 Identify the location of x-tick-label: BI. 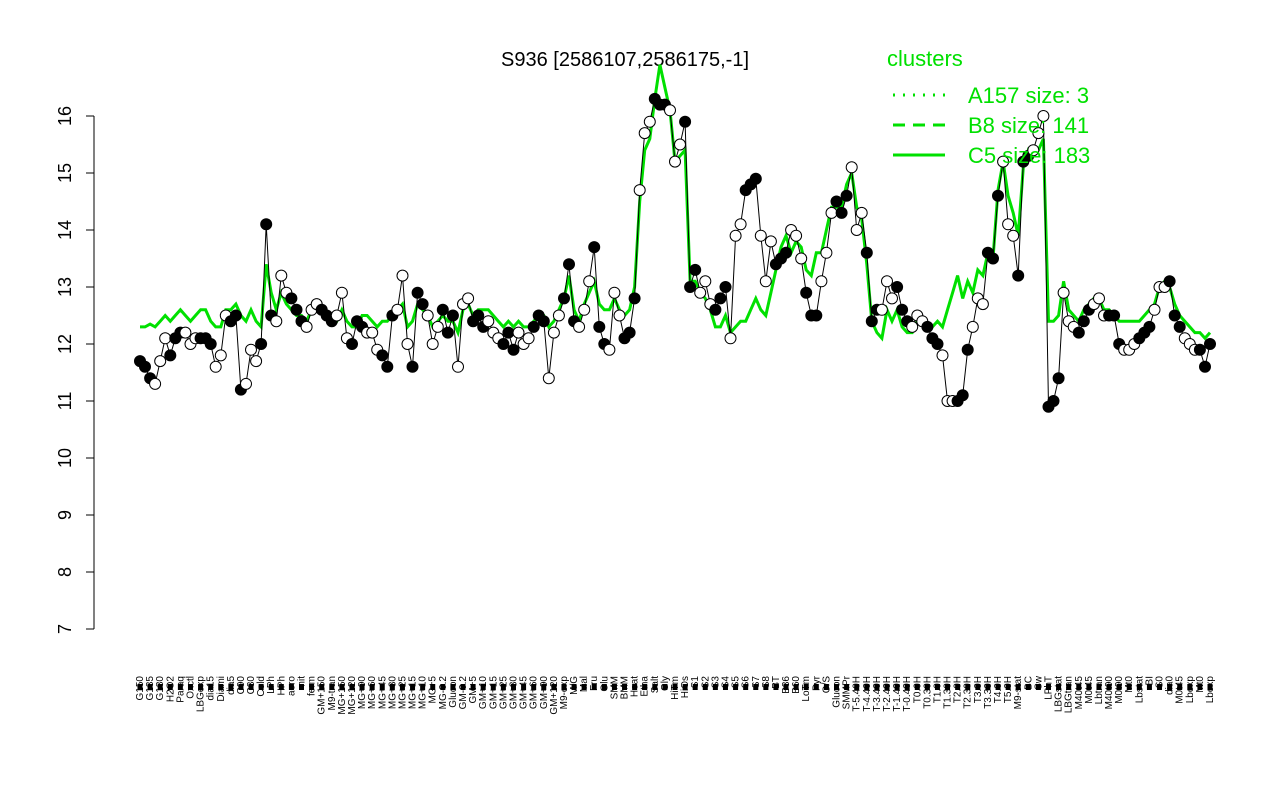
(1149, 680).